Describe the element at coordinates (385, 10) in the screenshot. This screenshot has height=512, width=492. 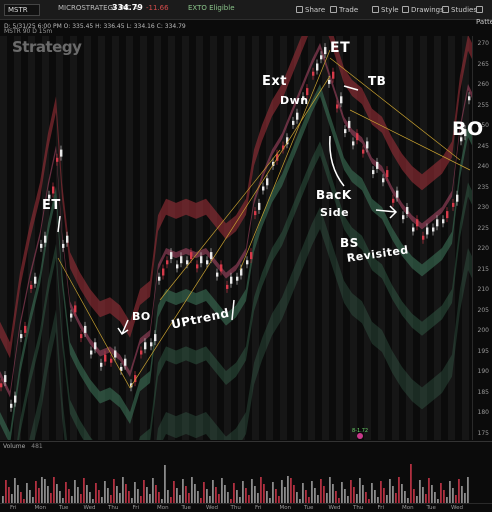
I see `style-button: Style` at that location.